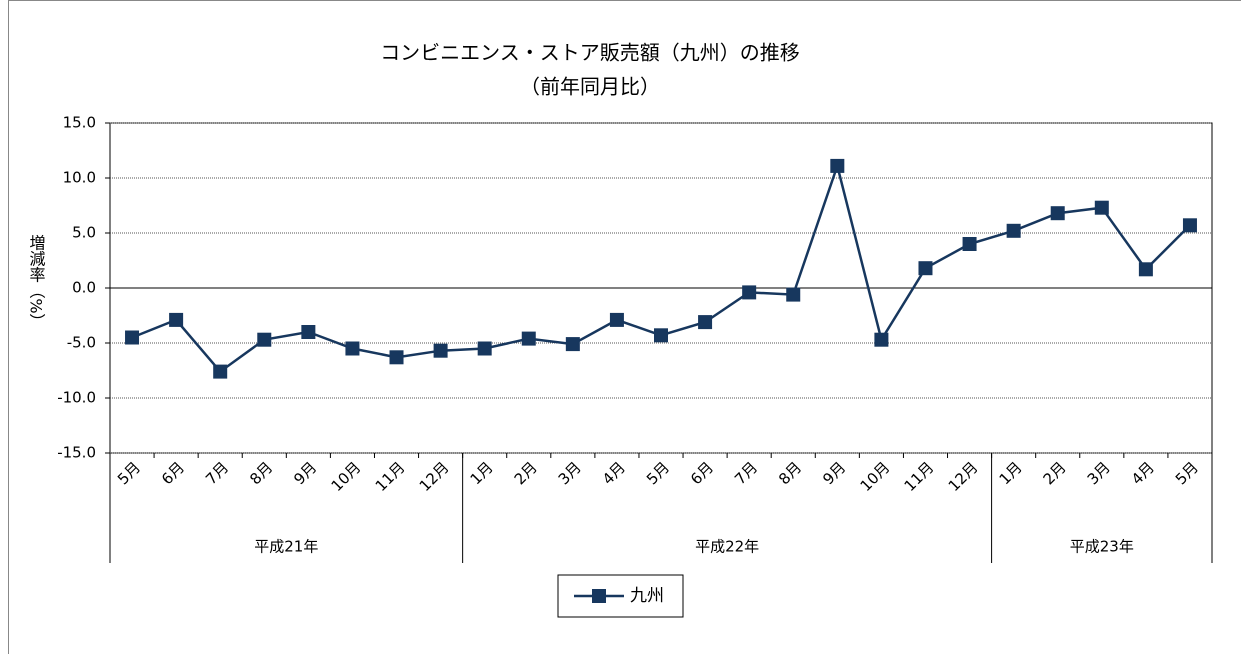  I want to click on chart-title: コンビニエンス・ストア販売額（九州）の推移, so click(590, 53).